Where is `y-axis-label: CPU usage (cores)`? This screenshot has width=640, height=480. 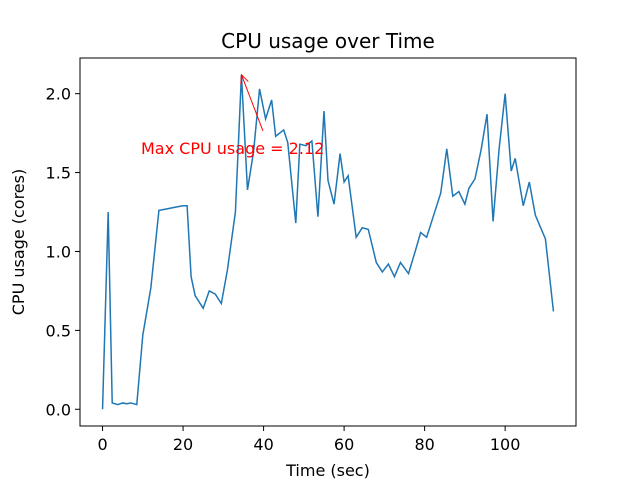 y-axis-label: CPU usage (cores) is located at coordinates (18, 242).